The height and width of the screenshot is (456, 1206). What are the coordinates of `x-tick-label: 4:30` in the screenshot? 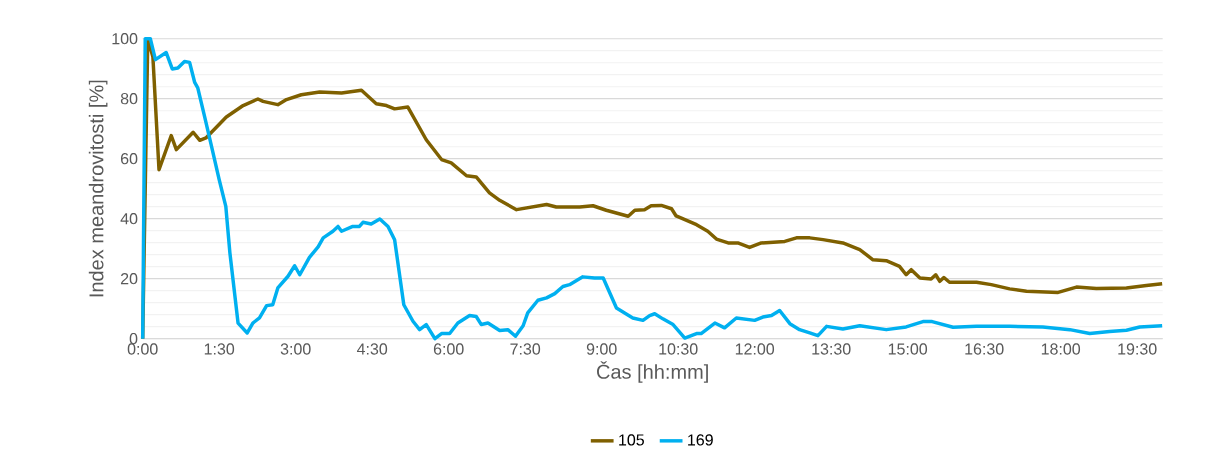 It's located at (372, 349).